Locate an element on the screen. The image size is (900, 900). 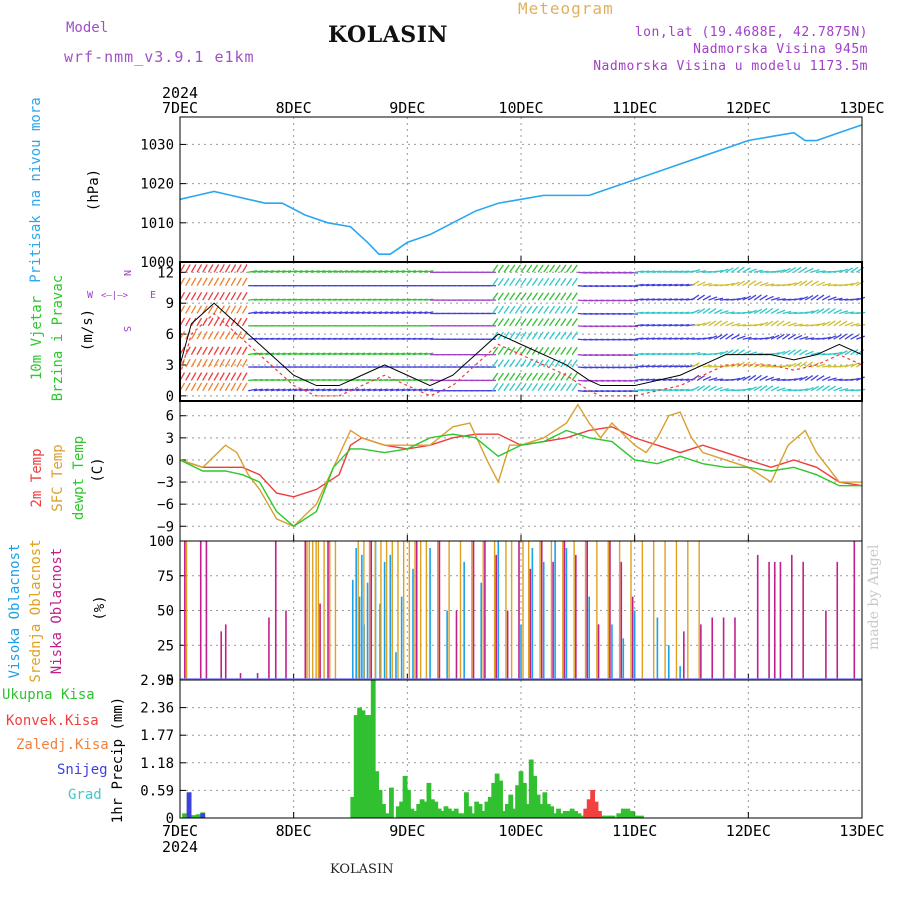
model-elevation: Nadmorska Visina u modelu 1173.5m is located at coordinates (730, 66).